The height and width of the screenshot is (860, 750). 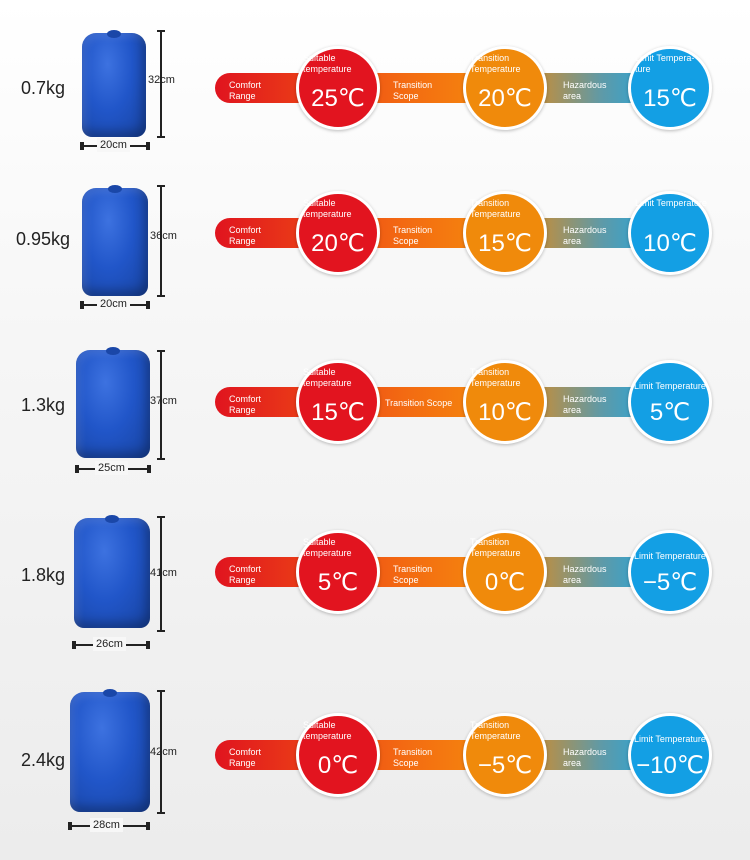 I want to click on weight-label: 1.8kg, so click(x=43, y=575).